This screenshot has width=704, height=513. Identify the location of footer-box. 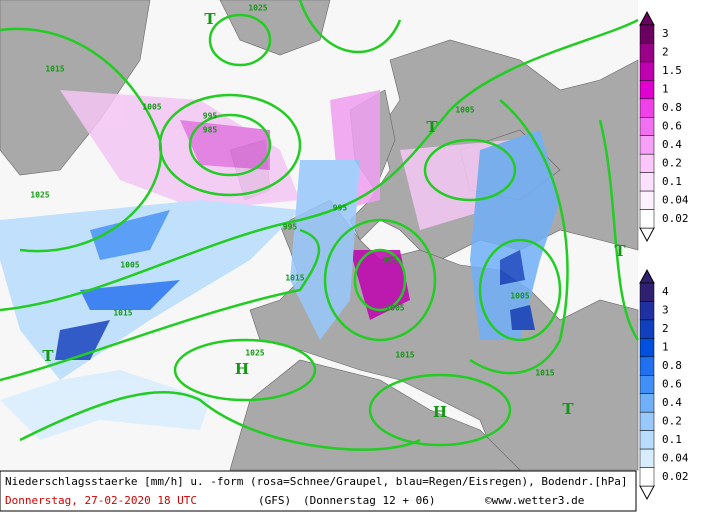
(318, 491).